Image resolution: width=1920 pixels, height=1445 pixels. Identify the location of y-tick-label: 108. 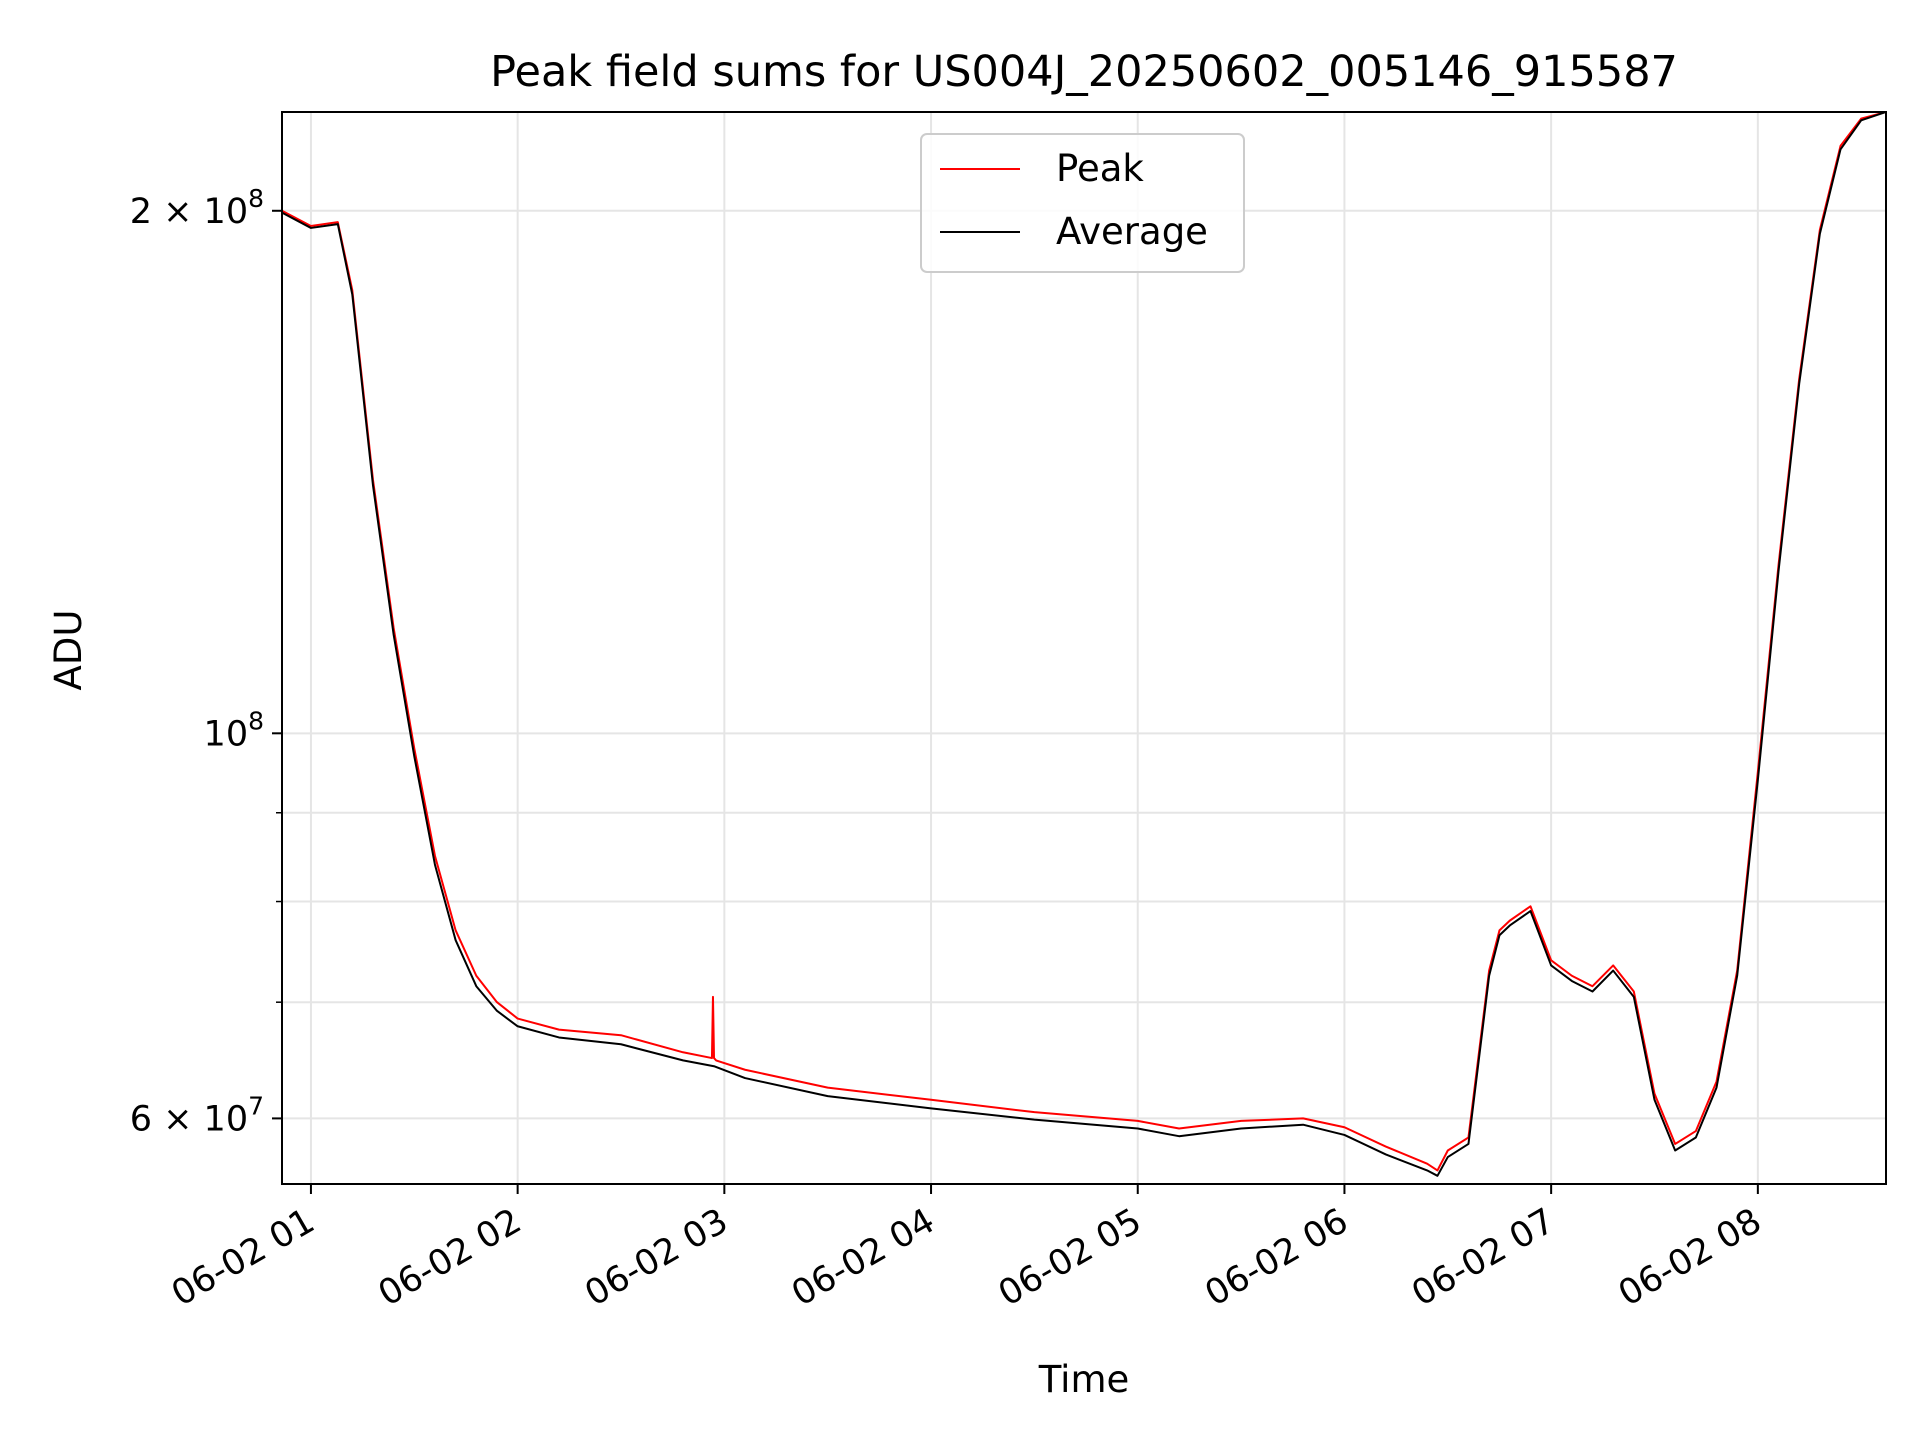
(234, 730).